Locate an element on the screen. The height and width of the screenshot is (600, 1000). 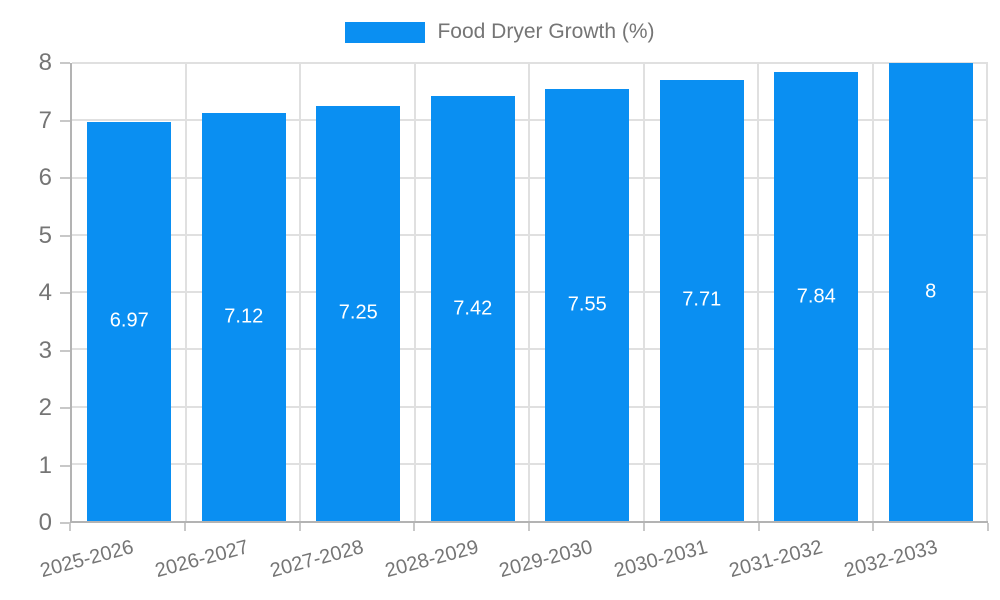
bar-value-label: 8 is located at coordinates (931, 291).